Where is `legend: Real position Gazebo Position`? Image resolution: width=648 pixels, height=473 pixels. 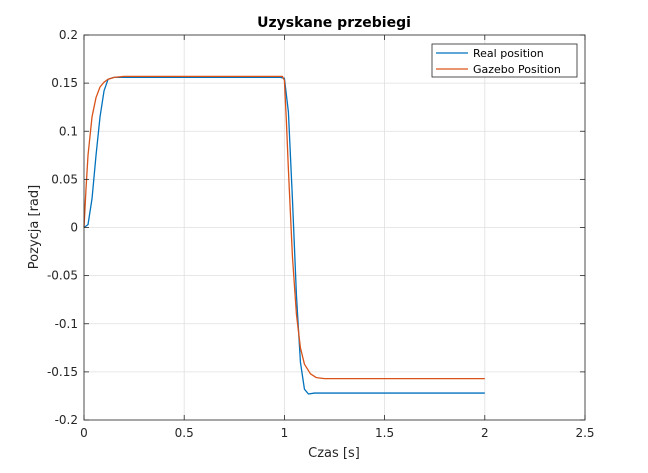
legend: Real position Gazebo Position is located at coordinates (504, 60).